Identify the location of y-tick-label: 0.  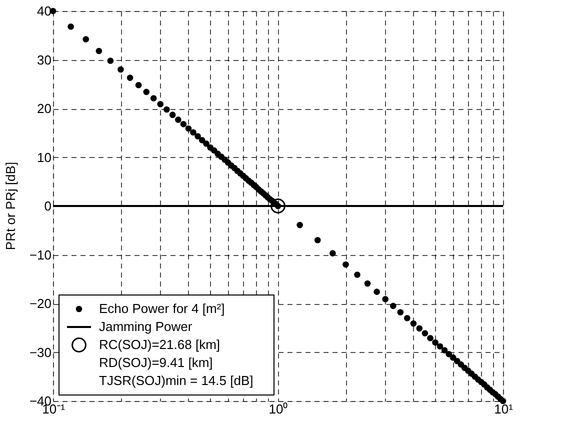
(48, 206).